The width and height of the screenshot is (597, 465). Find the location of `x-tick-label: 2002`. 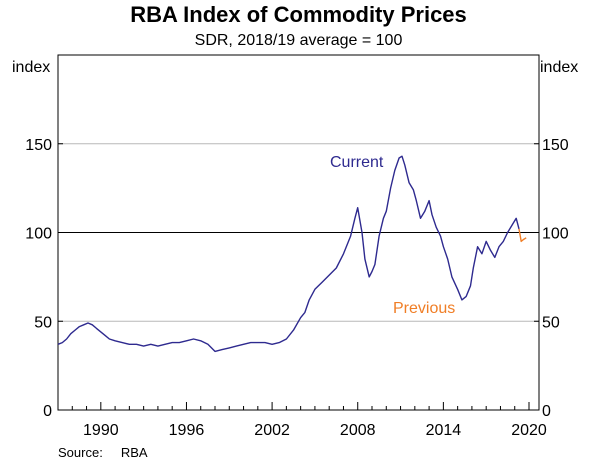

x-tick-label: 2002 is located at coordinates (272, 430).